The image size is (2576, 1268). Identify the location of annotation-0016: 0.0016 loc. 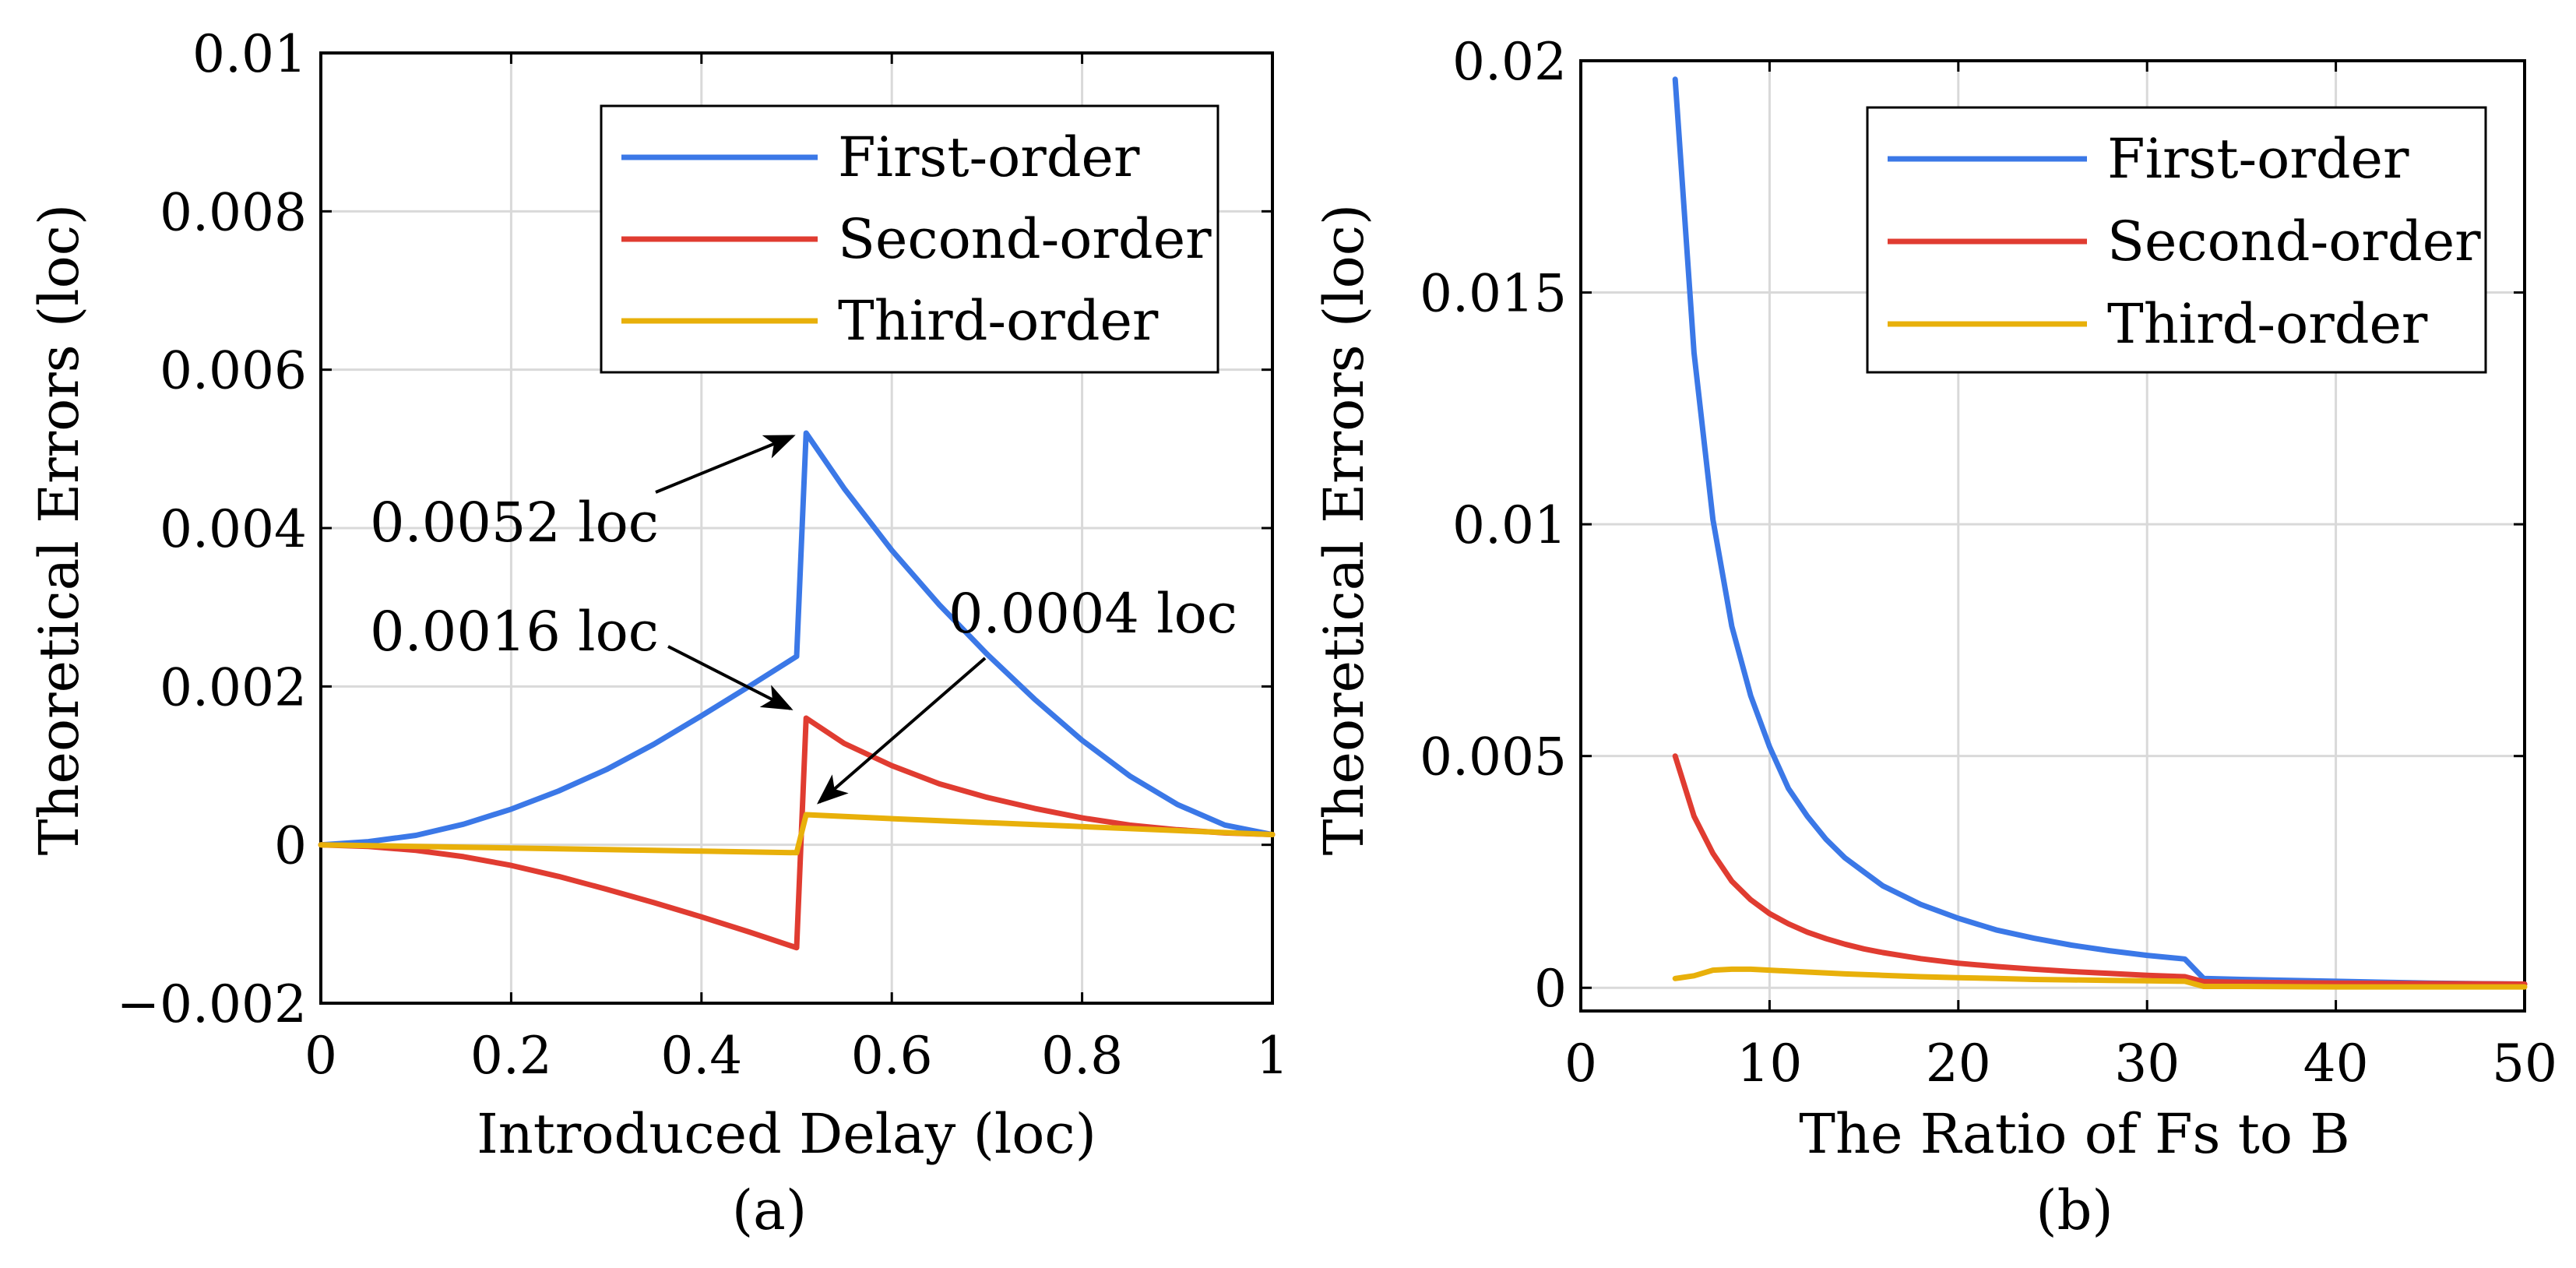
(514, 632).